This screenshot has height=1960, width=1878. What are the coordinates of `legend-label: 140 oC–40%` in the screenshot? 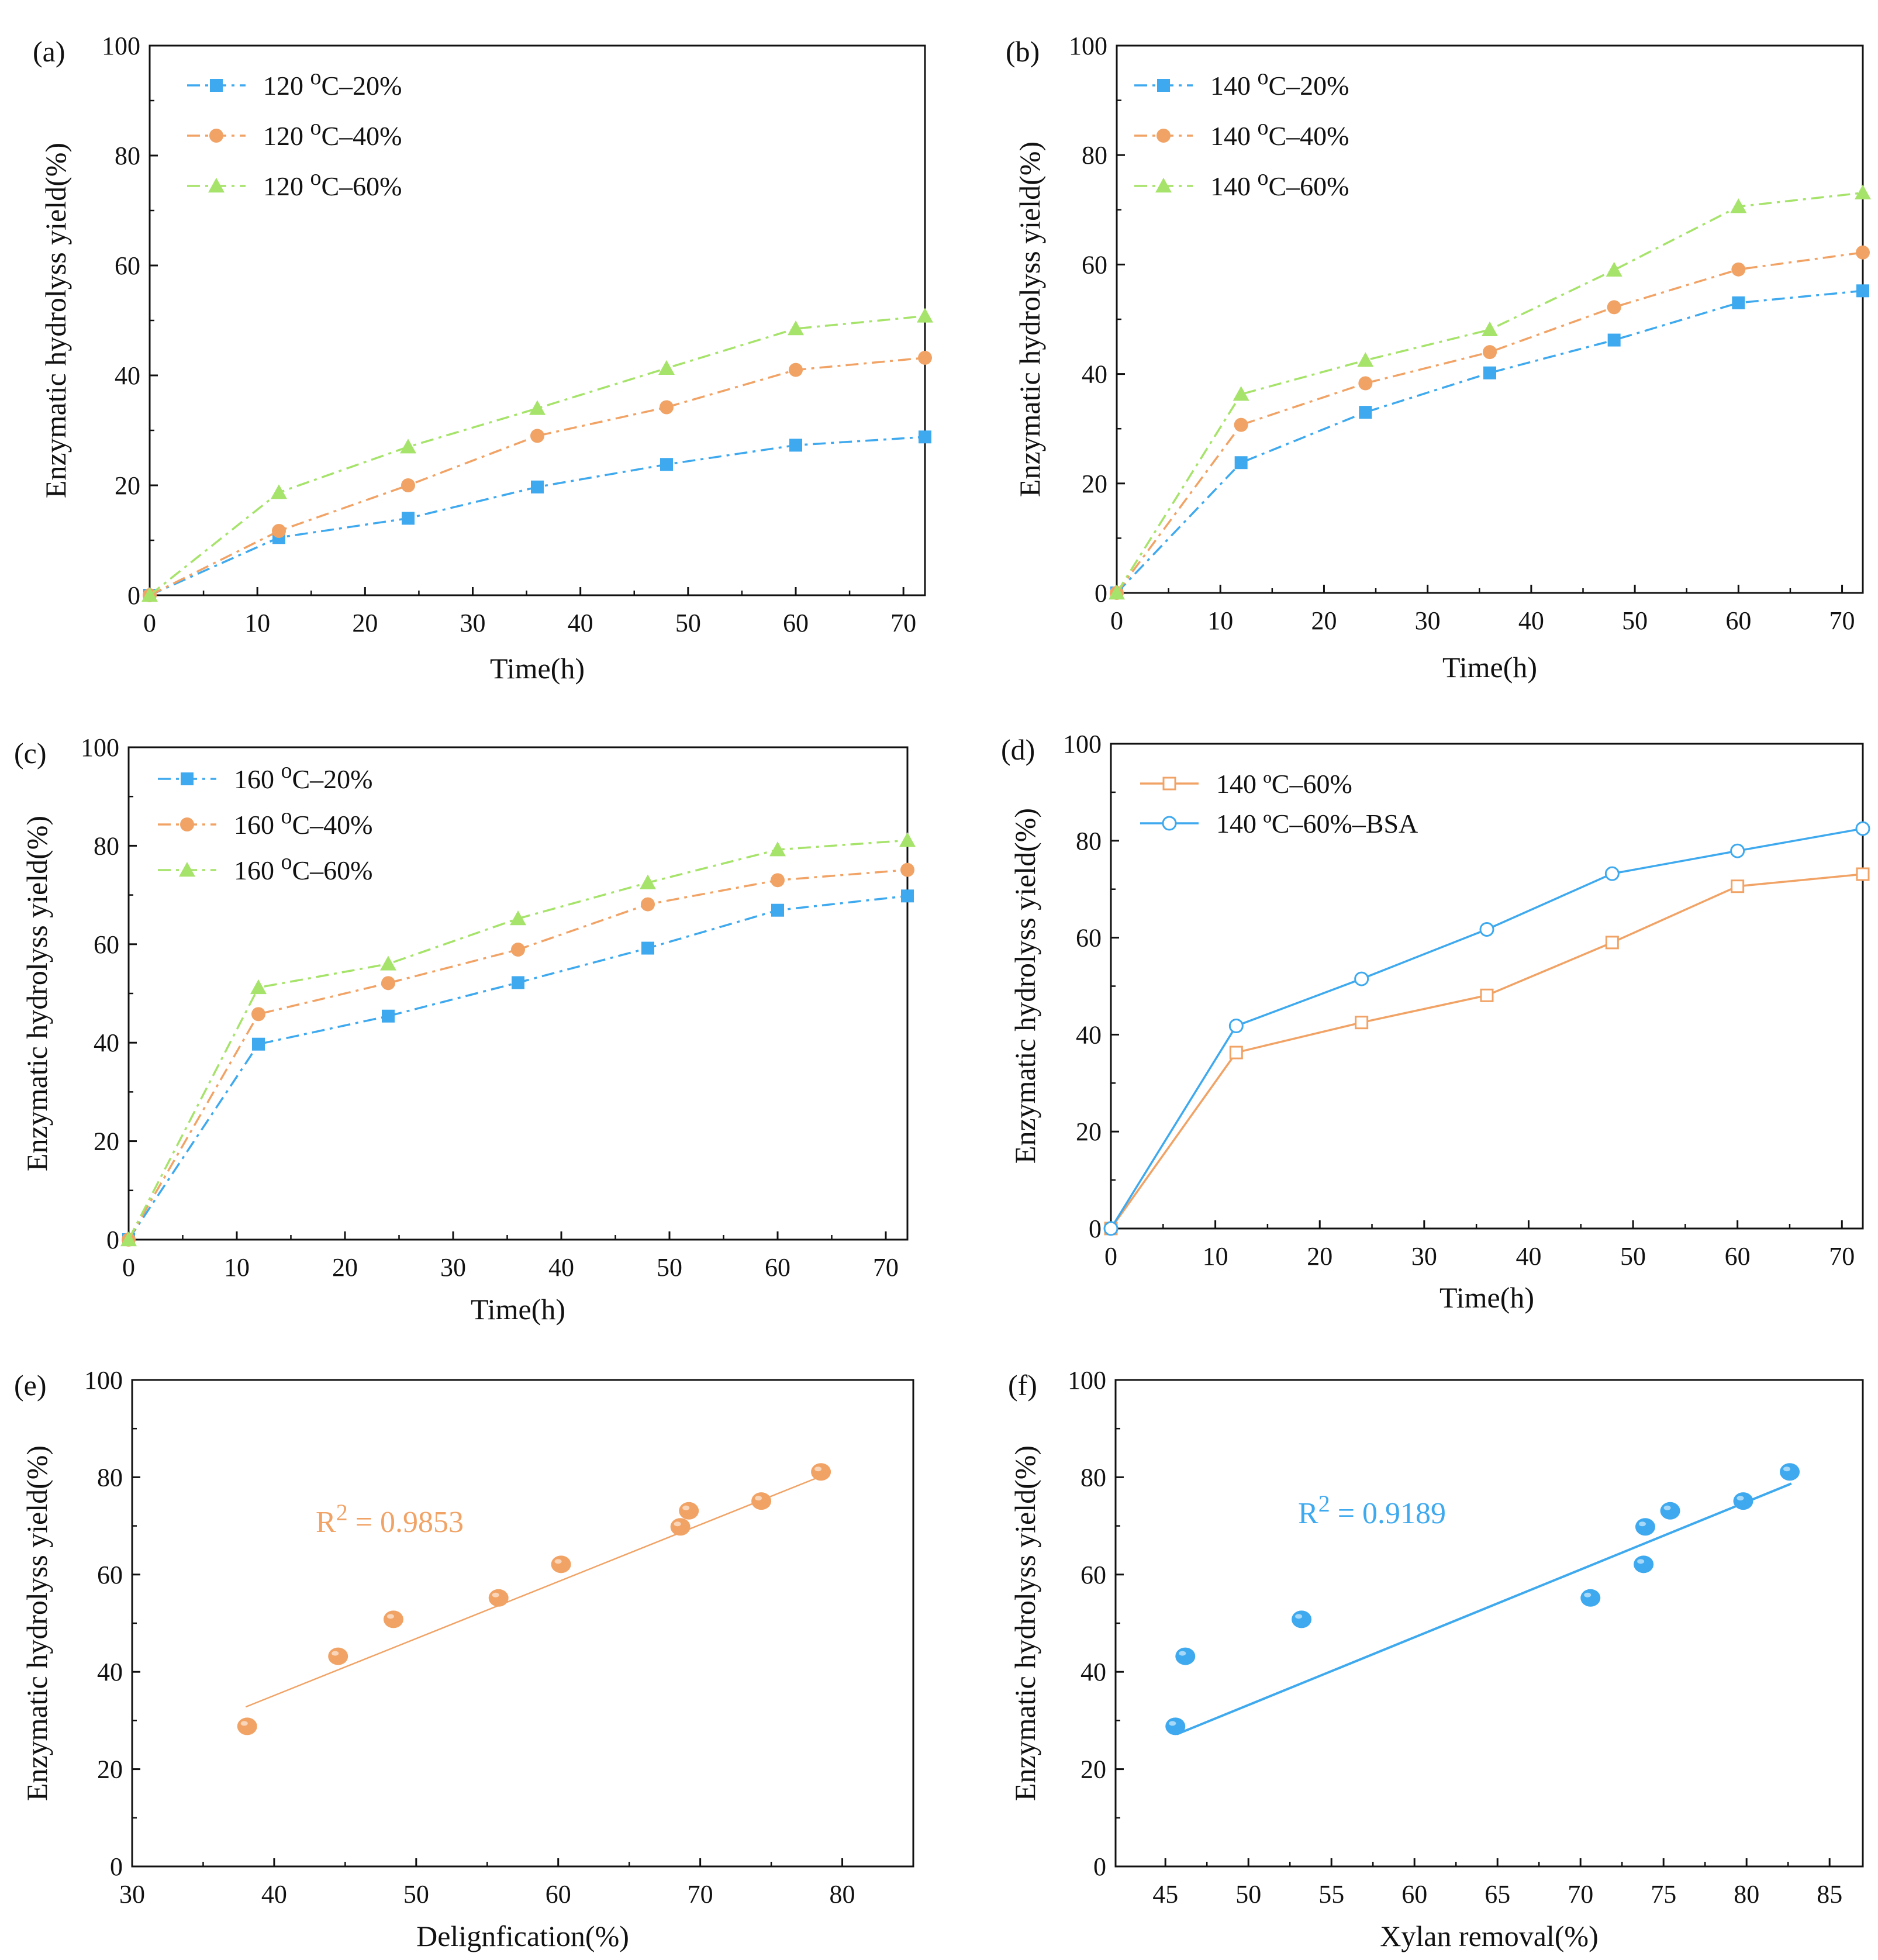 It's located at (1279, 133).